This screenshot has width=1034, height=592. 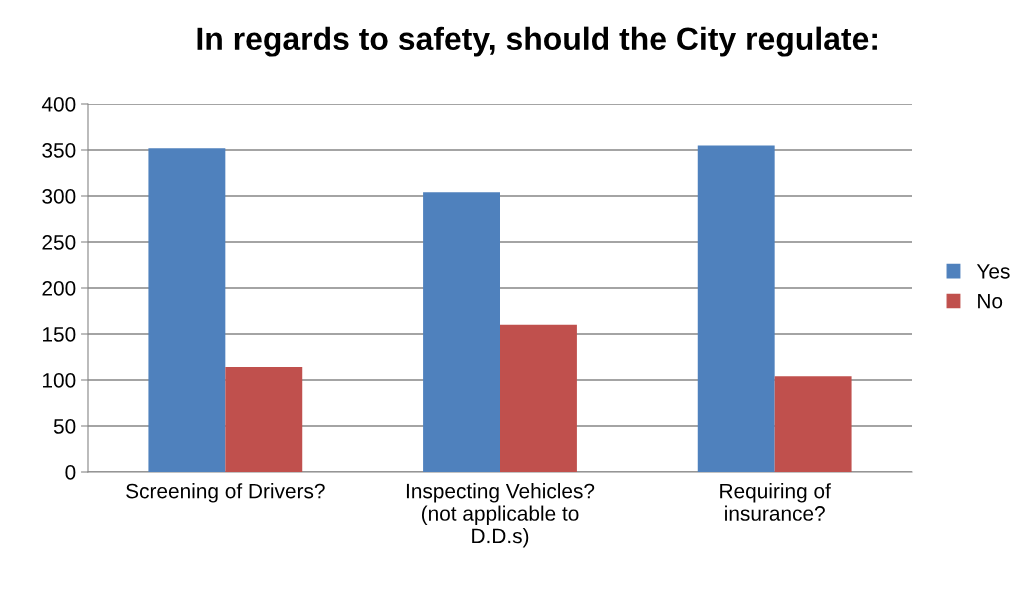 I want to click on y-tick-label: 200, so click(x=59, y=288).